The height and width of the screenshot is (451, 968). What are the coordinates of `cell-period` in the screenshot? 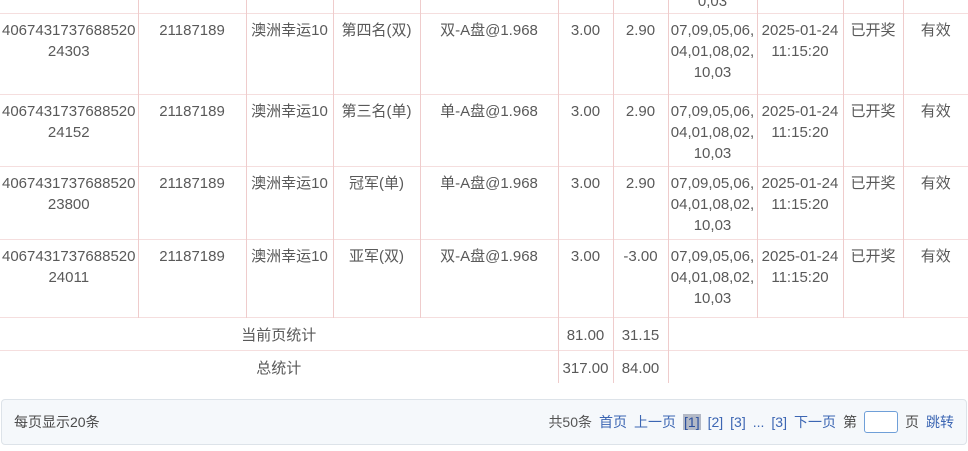 It's located at (191, 7).